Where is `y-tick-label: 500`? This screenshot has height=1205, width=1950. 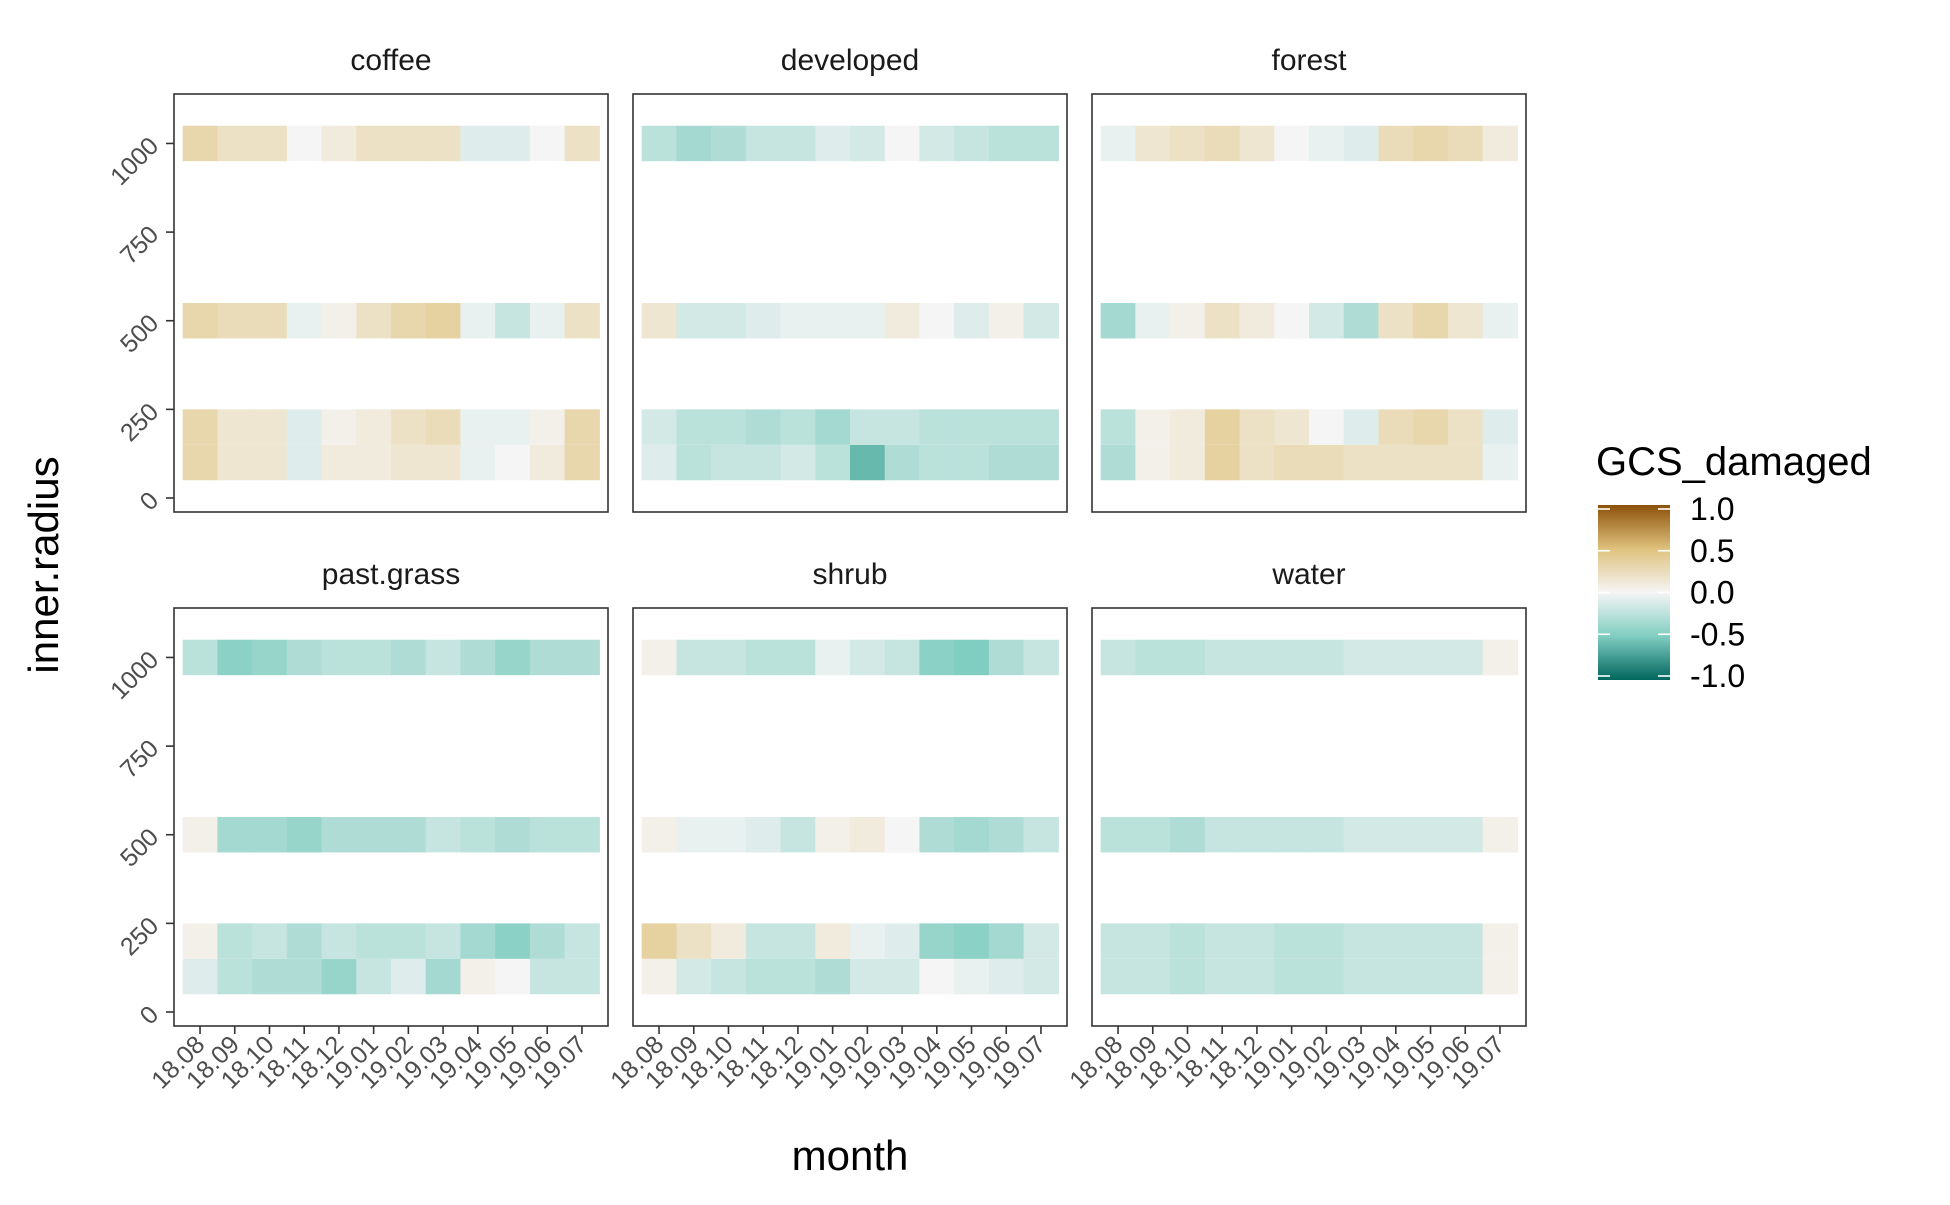
y-tick-label: 500 is located at coordinates (139, 333).